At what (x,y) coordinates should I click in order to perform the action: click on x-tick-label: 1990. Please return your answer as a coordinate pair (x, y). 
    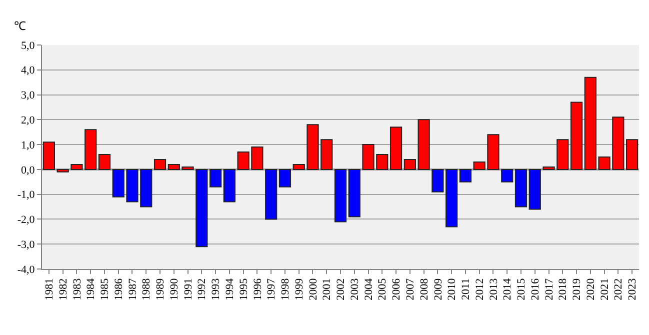
    Looking at the image, I should click on (174, 289).